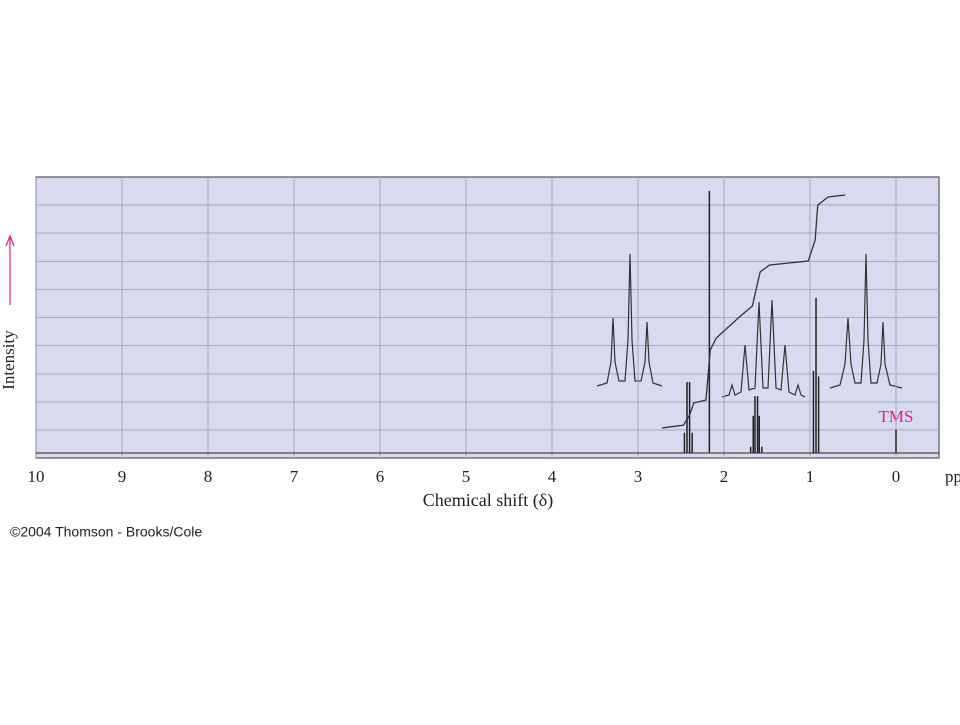  Describe the element at coordinates (896, 476) in the screenshot. I see `x-tick-label: 0` at that location.